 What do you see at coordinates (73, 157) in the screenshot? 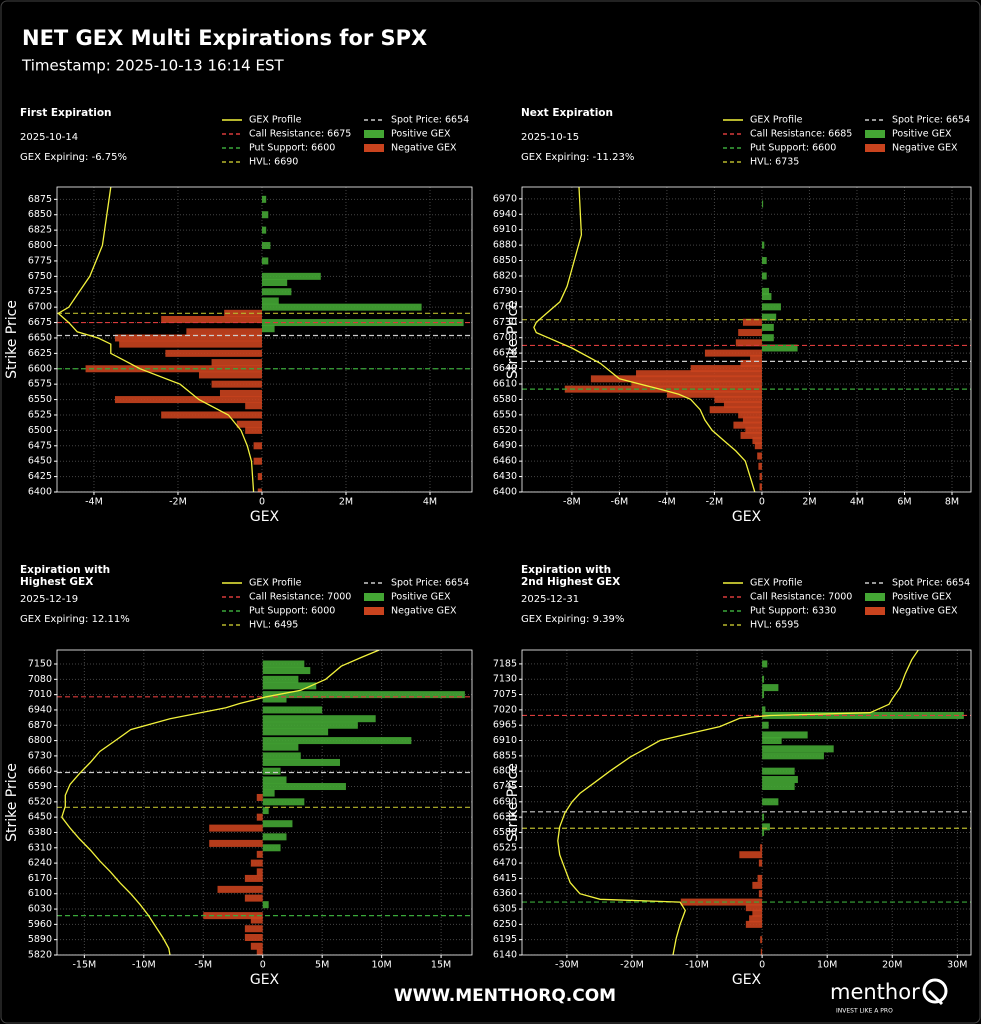
I see `gex-expiring: GEX Expiring: -6.75%` at bounding box center [73, 157].